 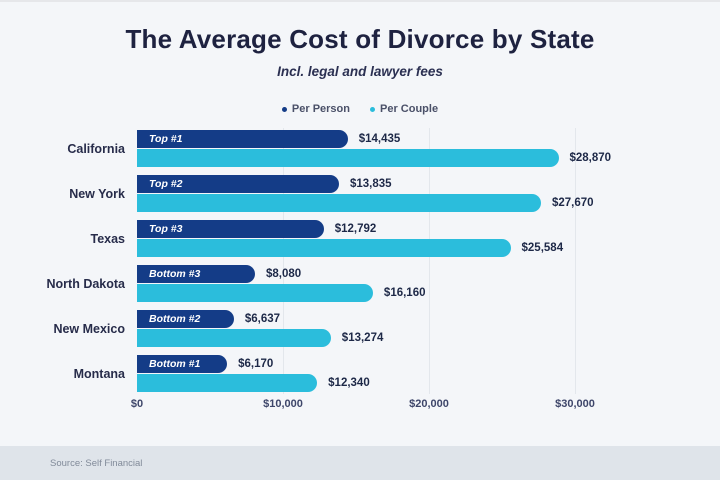 I want to click on state-label: New Mexico, so click(x=89, y=328).